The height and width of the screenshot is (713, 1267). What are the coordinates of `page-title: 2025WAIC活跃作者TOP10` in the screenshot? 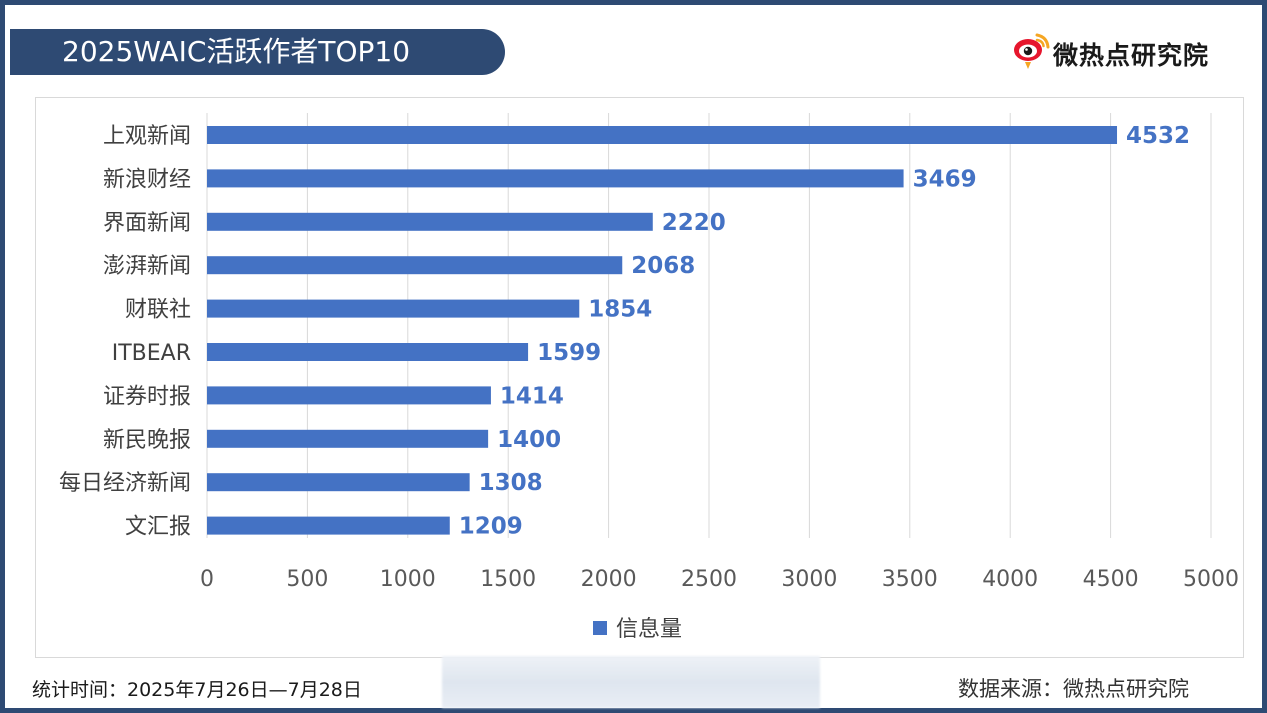 It's located at (236, 51).